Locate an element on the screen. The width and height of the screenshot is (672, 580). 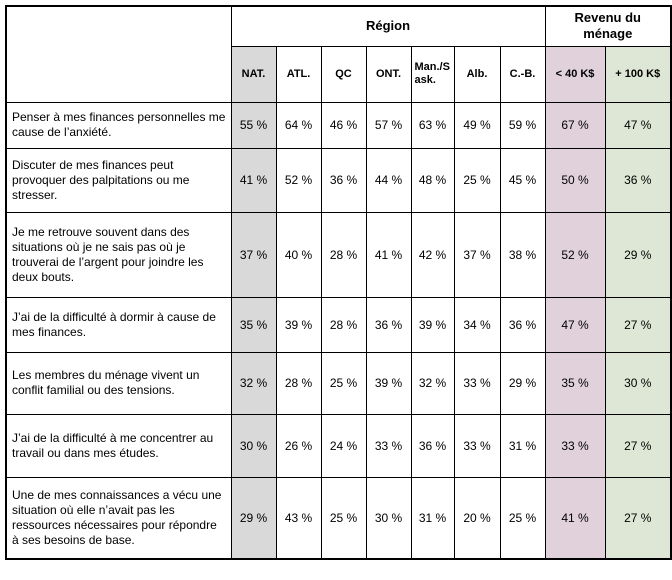
value-cell-high-income: 29 % is located at coordinates (638, 254).